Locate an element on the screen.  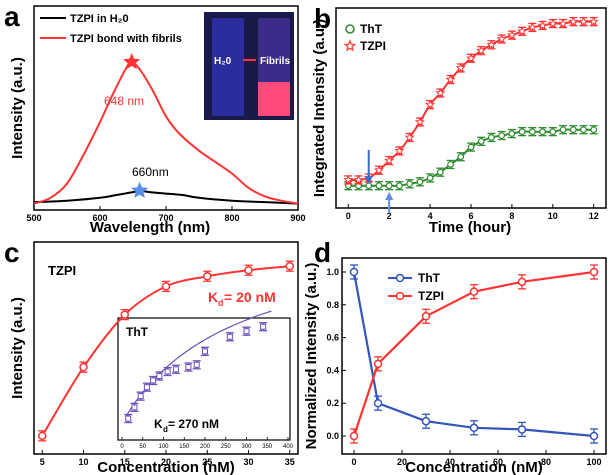
panel-a-x-tick-label: 600 is located at coordinates (99, 218).